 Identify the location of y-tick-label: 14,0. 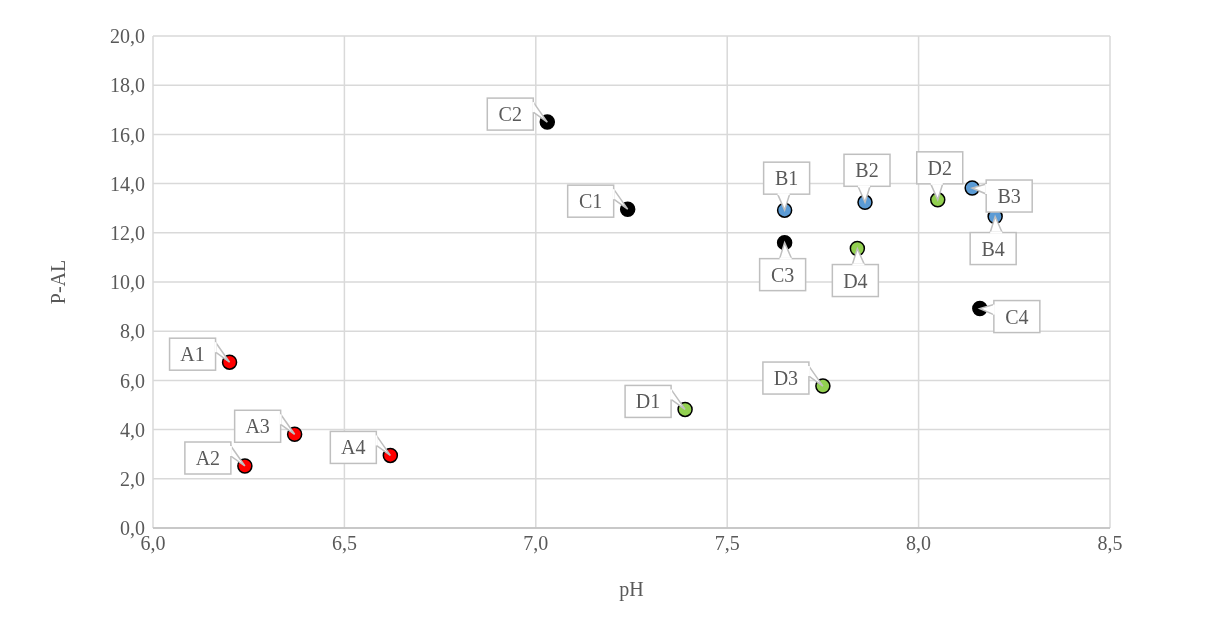
(127, 183).